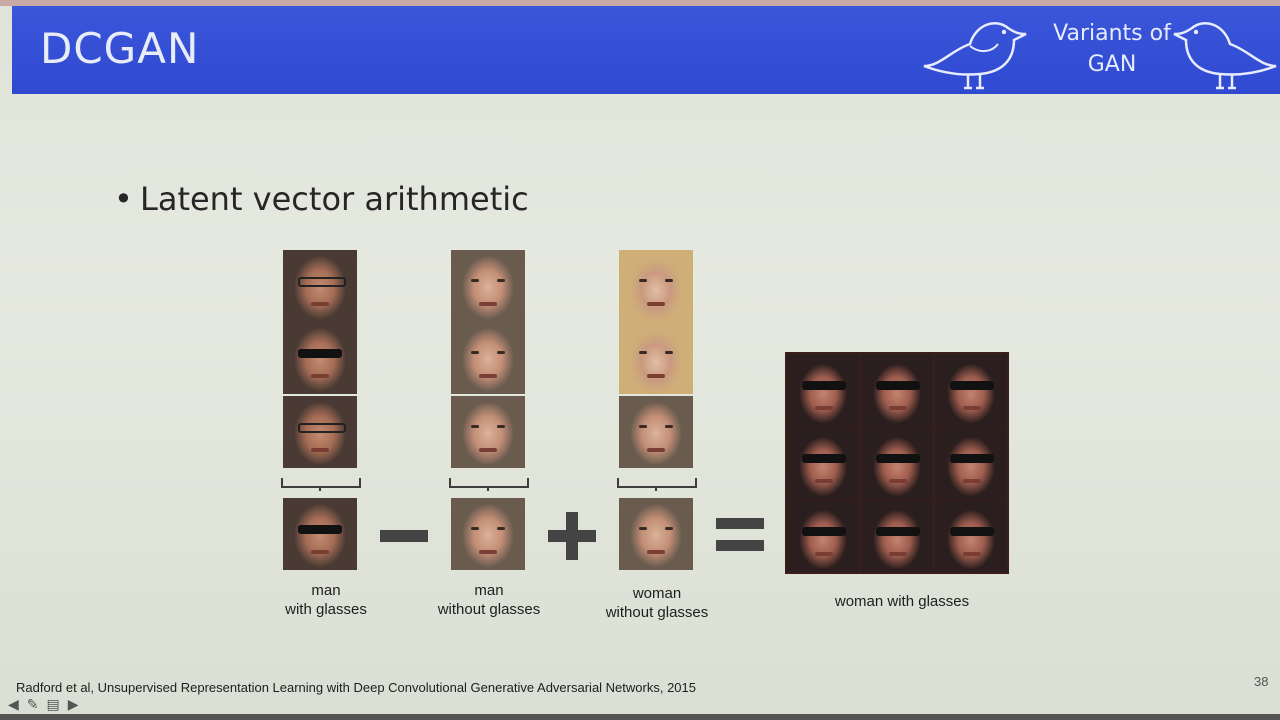  What do you see at coordinates (53, 704) in the screenshot?
I see `slide-list-icon: ▤` at bounding box center [53, 704].